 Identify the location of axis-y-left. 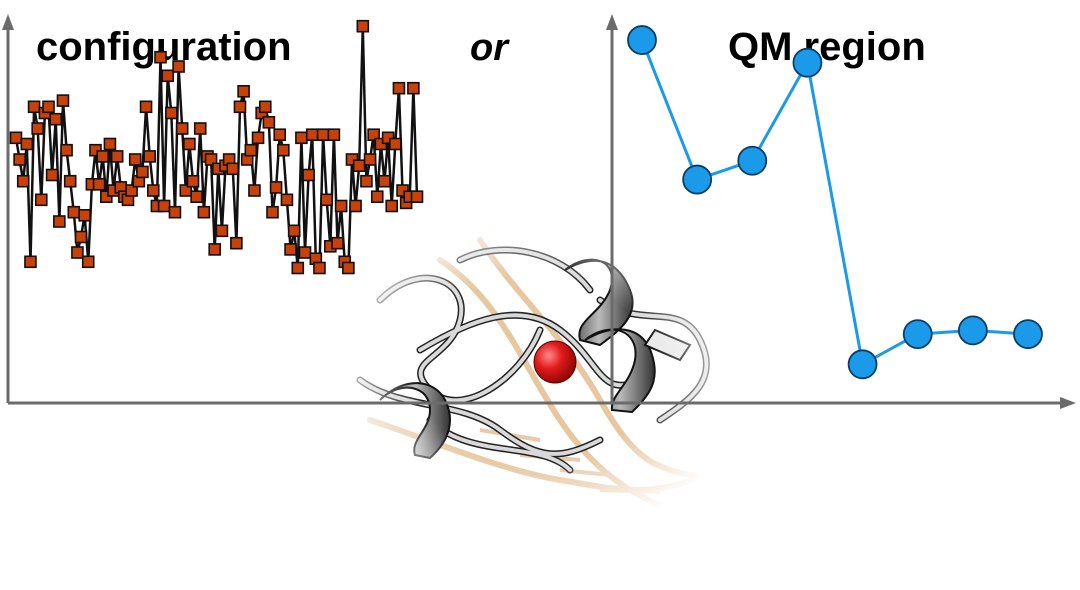
(8, 208).